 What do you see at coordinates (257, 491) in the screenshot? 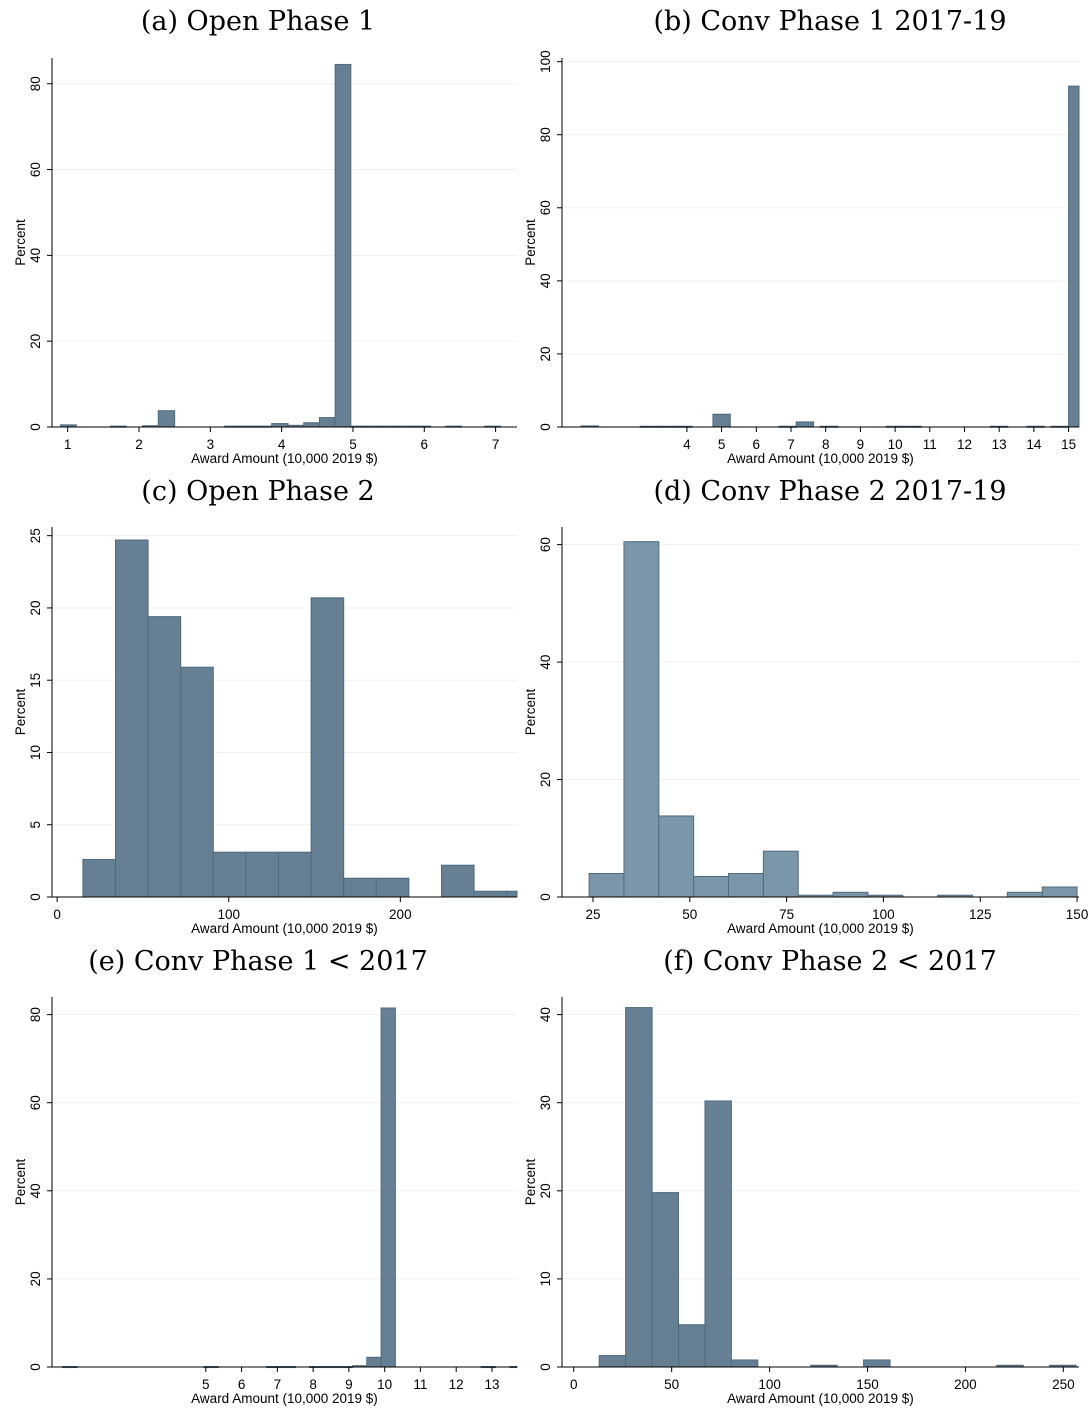
I see `panel-title: (c) Open Phase 2` at bounding box center [257, 491].